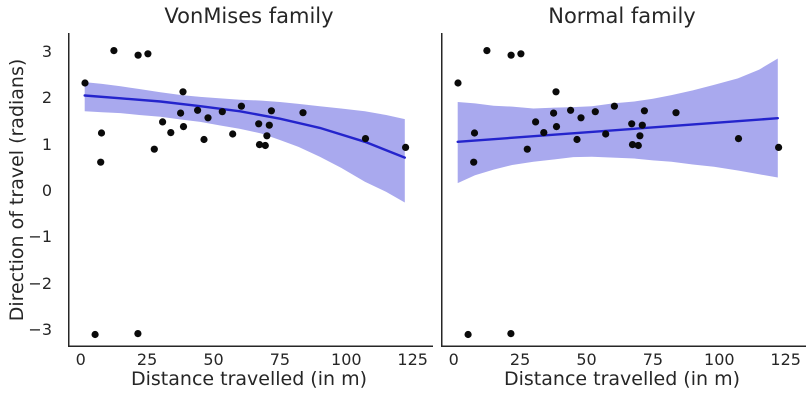 Image resolution: width=811 pixels, height=411 pixels. I want to click on y-tick-labels: 3 2 1 0 −1 −2 −3, so click(37, 190).